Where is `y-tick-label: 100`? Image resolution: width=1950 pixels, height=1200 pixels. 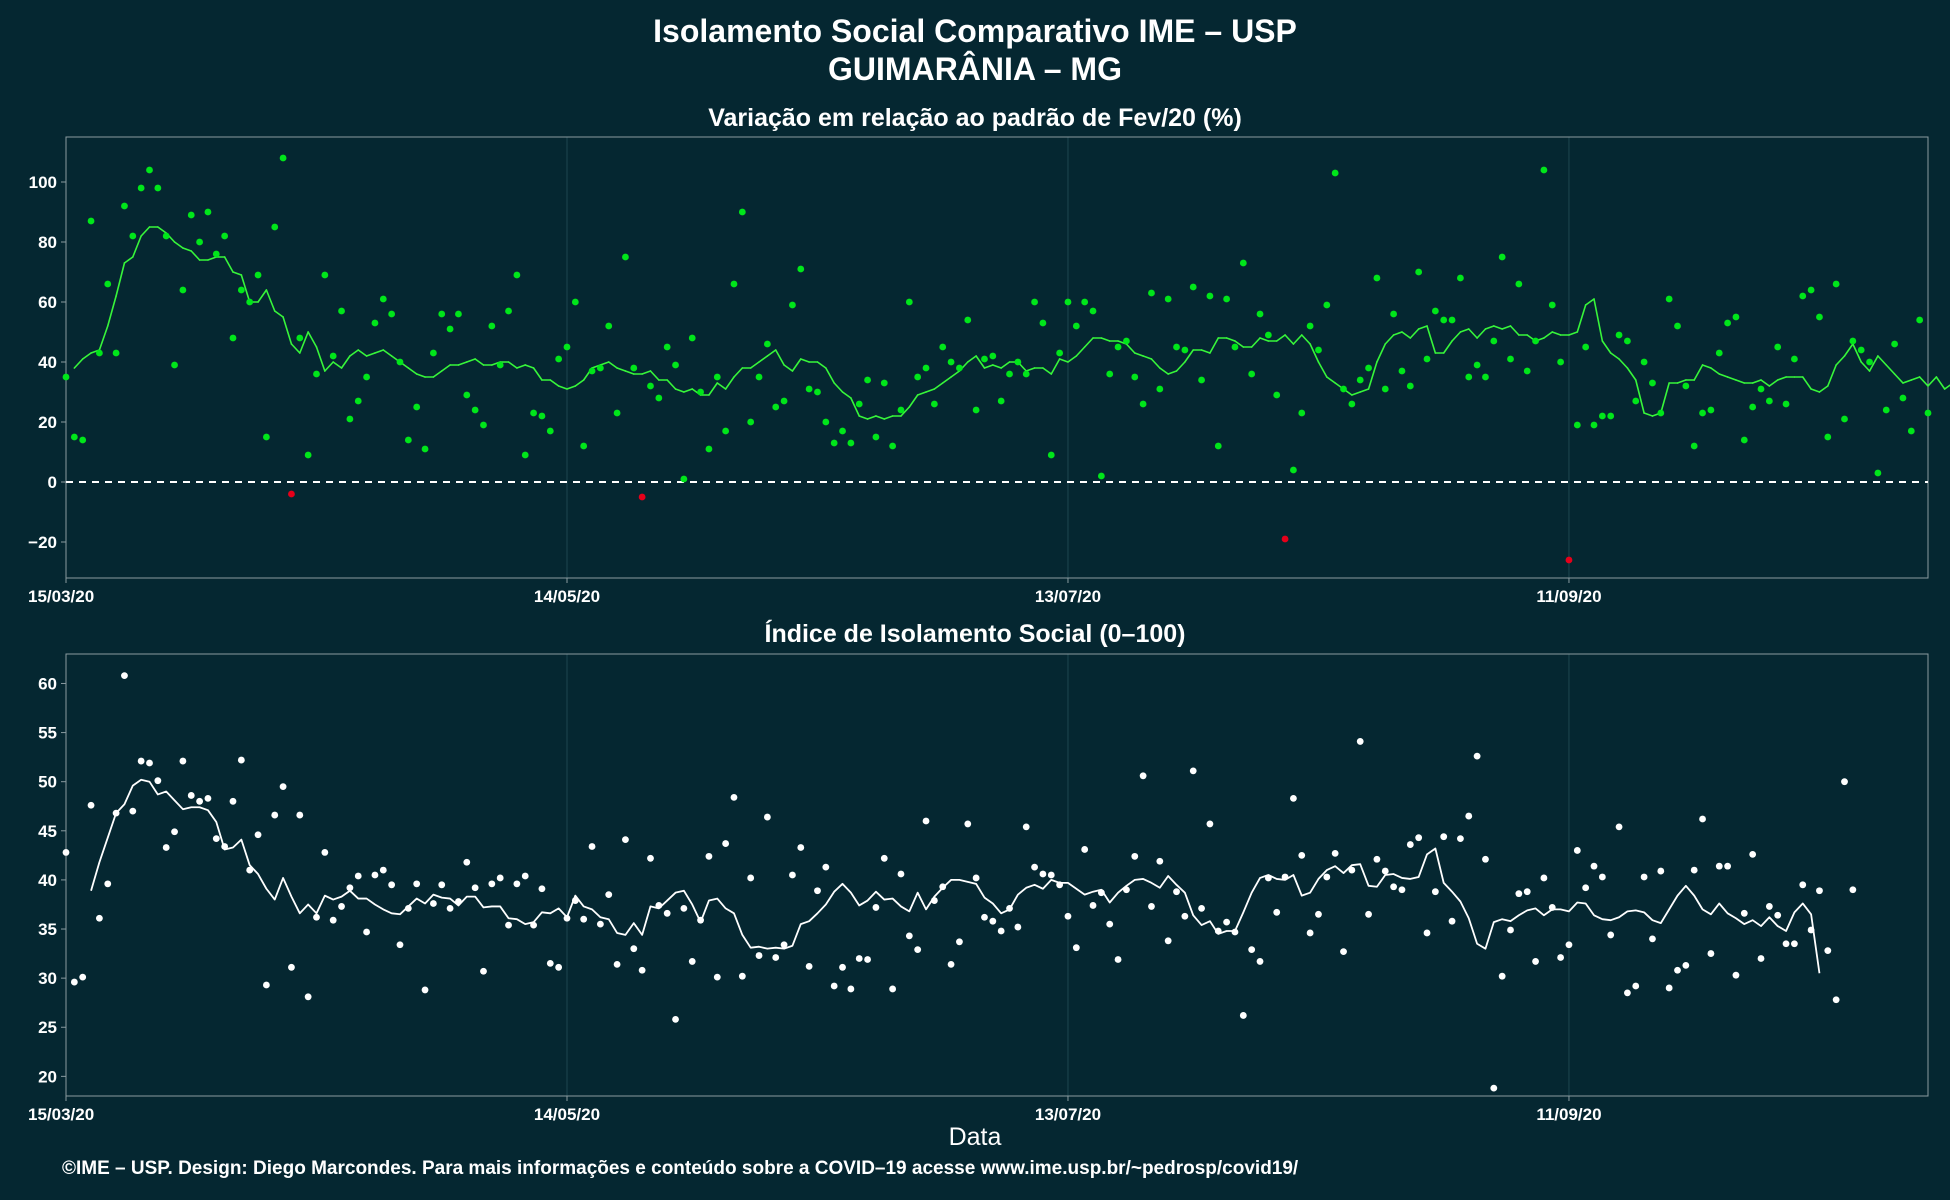 y-tick-label: 100 is located at coordinates (43, 182).